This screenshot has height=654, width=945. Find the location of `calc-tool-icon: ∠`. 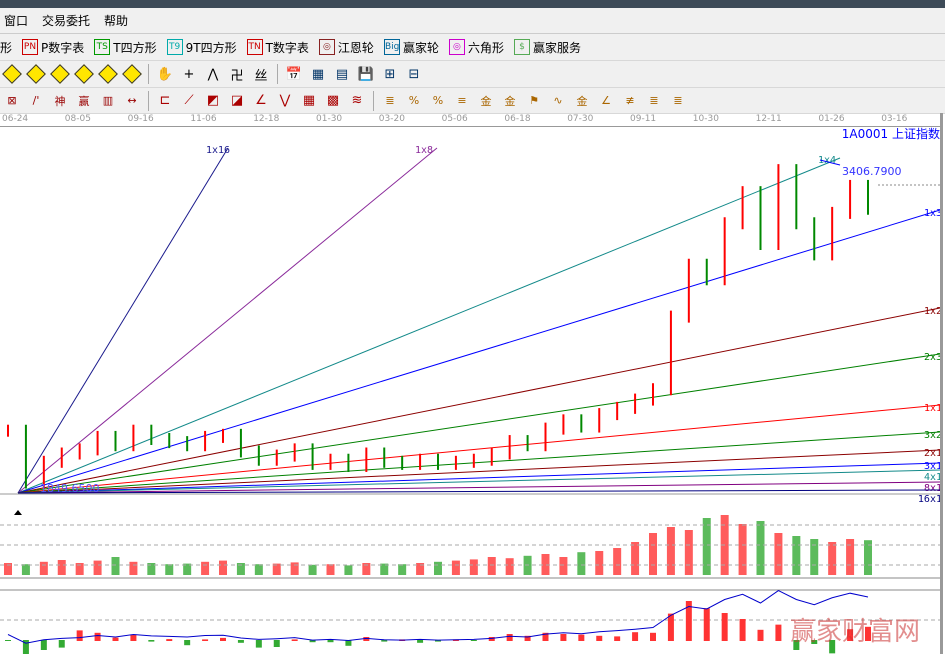

calc-tool-icon: ∠ is located at coordinates (606, 100).